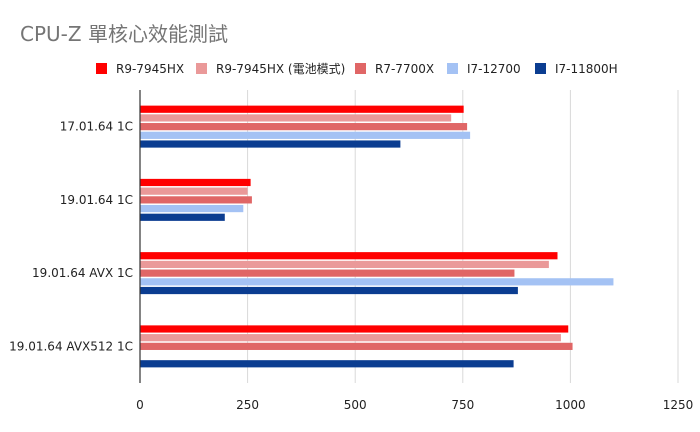 The image size is (700, 432). What do you see at coordinates (140, 405) in the screenshot?
I see `x-tick-label: 0` at bounding box center [140, 405].